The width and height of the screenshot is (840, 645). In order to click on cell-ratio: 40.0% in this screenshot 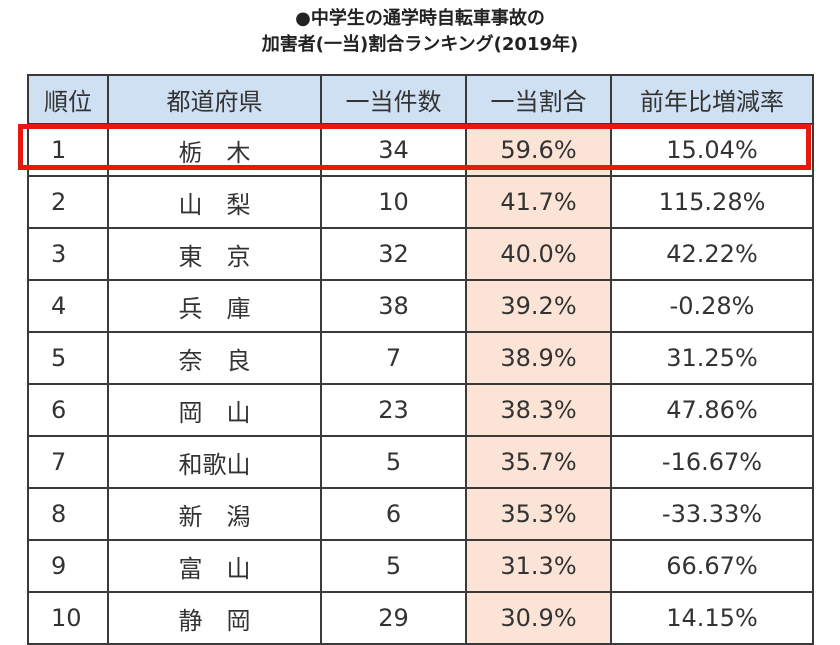, I will do `click(538, 254)`.